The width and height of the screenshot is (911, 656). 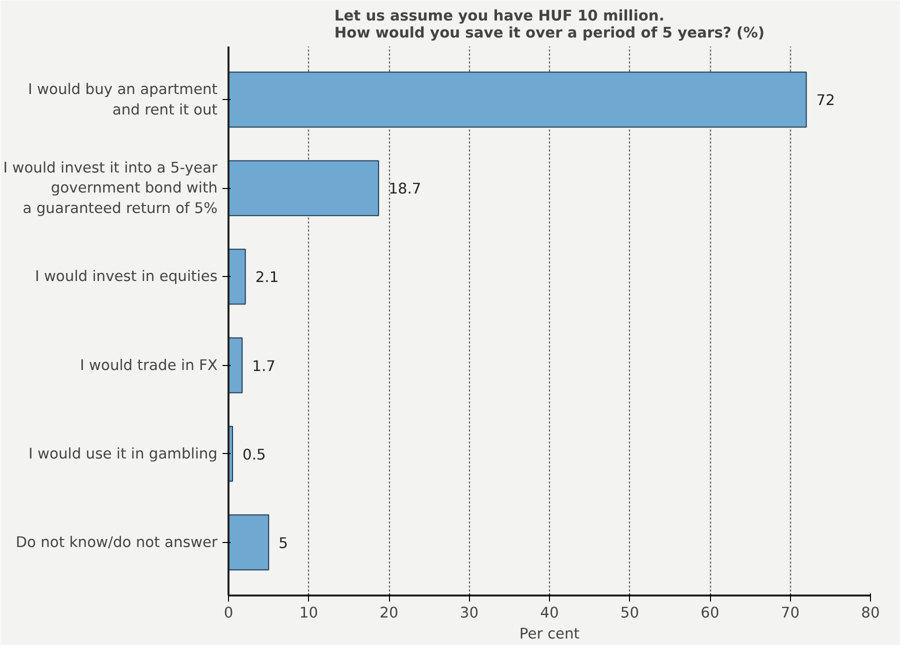 What do you see at coordinates (149, 365) in the screenshot?
I see `y-tick-label: I would trade in FX` at bounding box center [149, 365].